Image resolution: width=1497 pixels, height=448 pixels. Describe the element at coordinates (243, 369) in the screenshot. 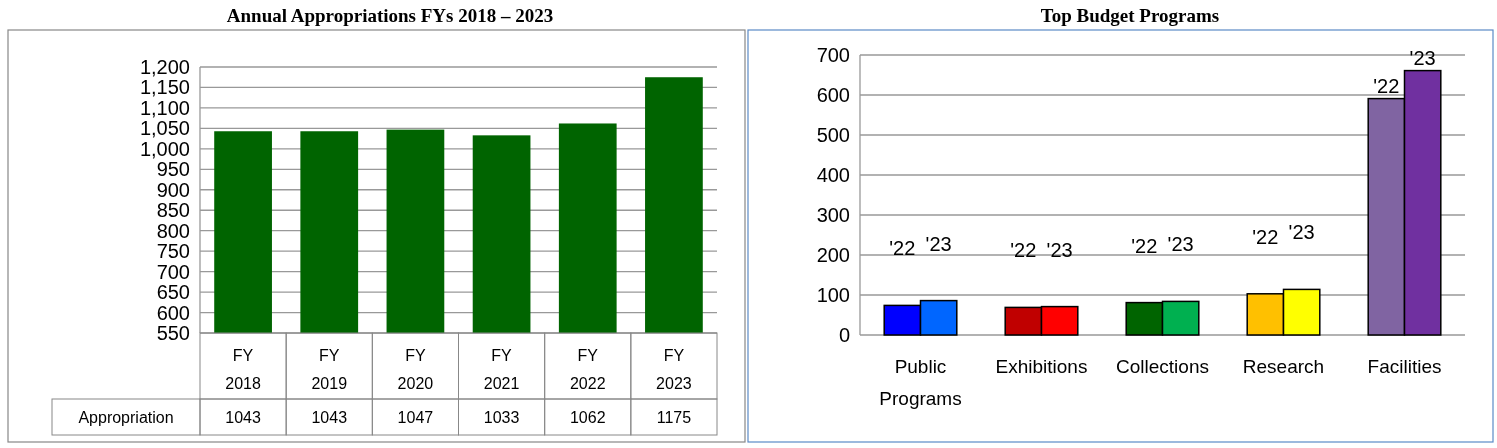

I see `x-tick-label: FY 2018` at that location.